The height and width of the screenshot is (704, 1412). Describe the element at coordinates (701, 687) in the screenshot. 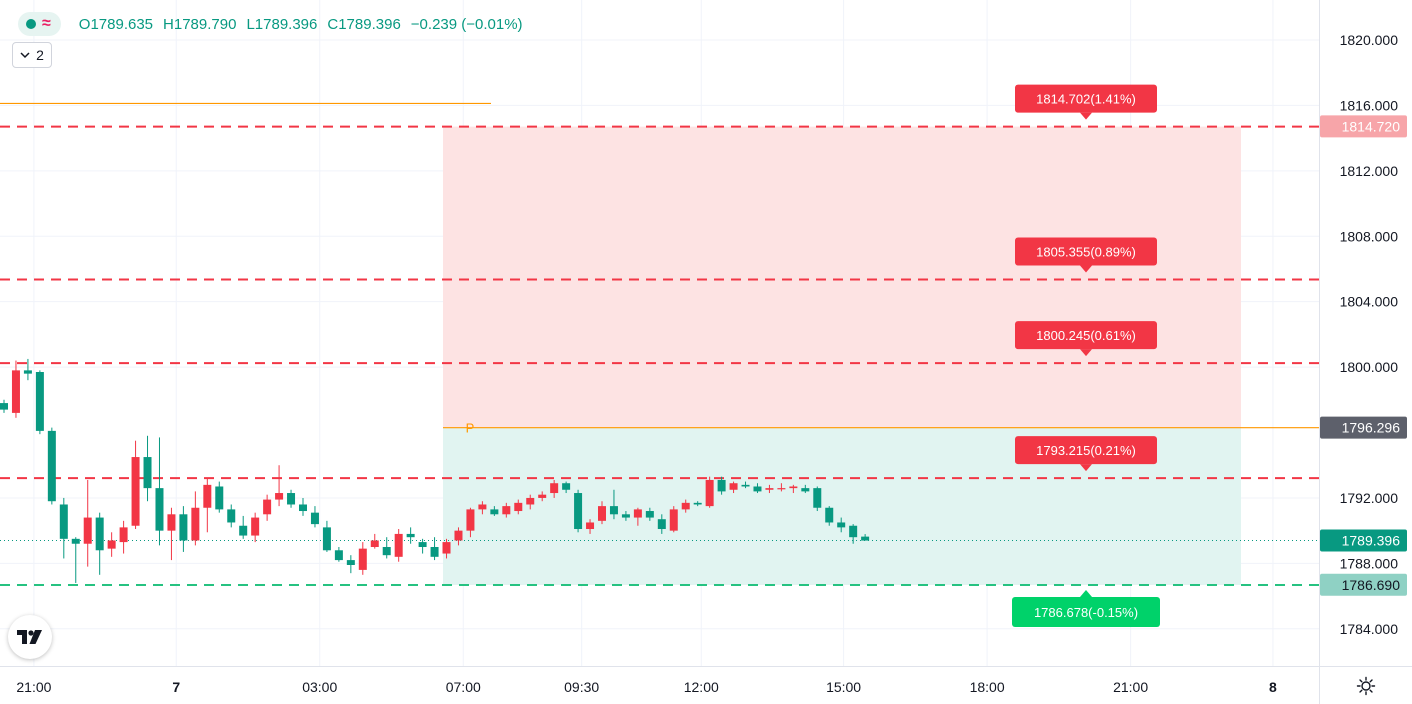

I see `time-tick-label: 12:00` at that location.